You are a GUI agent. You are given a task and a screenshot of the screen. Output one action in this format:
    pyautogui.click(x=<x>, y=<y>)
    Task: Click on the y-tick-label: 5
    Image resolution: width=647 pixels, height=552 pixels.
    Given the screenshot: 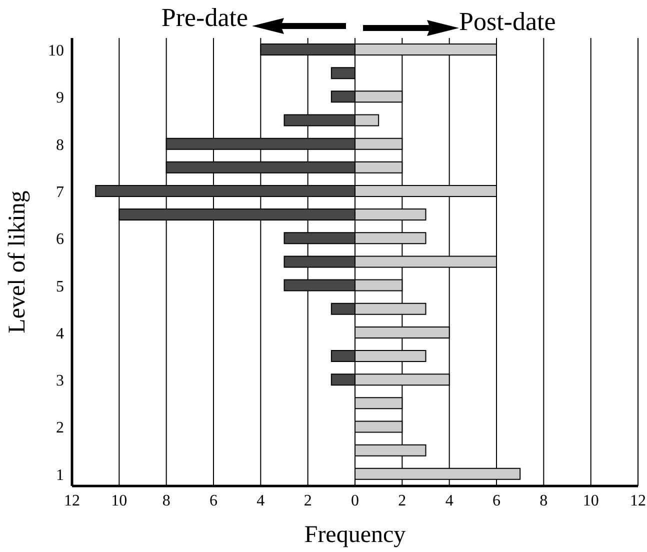 What is the action you would take?
    pyautogui.click(x=60, y=287)
    